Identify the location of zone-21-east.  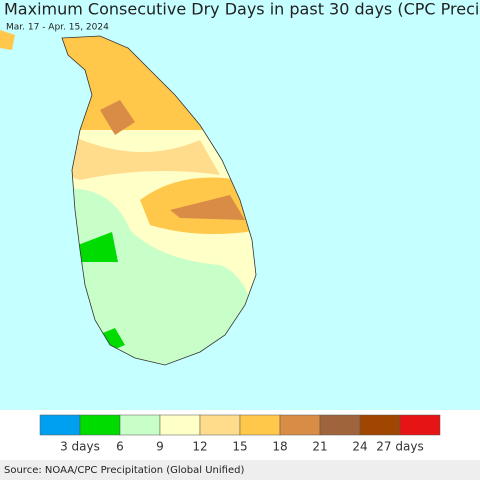
(207, 207).